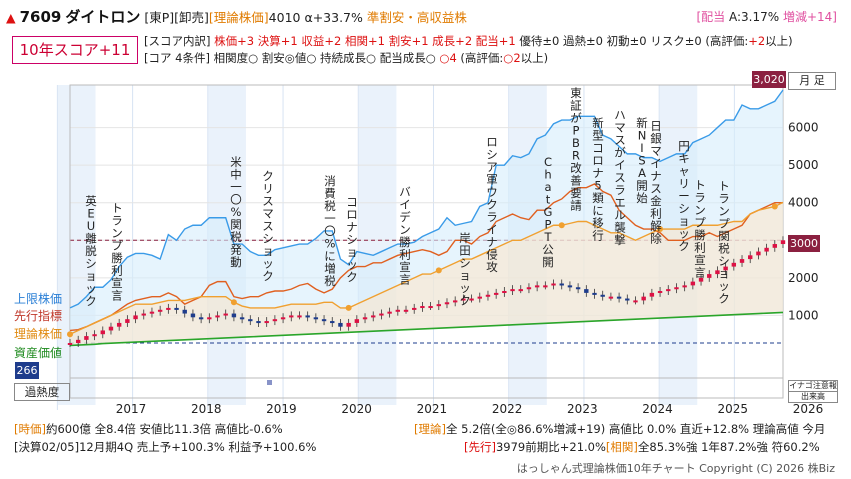 The height and width of the screenshot is (479, 851). I want to click on breakdown-rest: 優待±0 過熱±0 初動±0 リスク±0 (高評価:, so click(632, 41).